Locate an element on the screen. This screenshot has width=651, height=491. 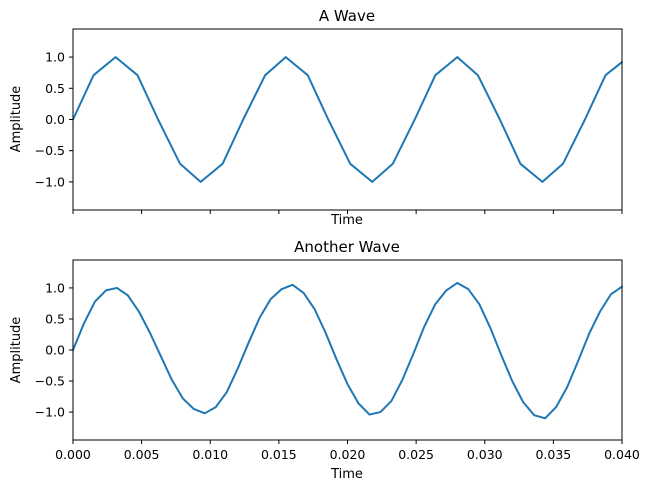
bottom-y-axis-label: Amplitude is located at coordinates (16, 350).